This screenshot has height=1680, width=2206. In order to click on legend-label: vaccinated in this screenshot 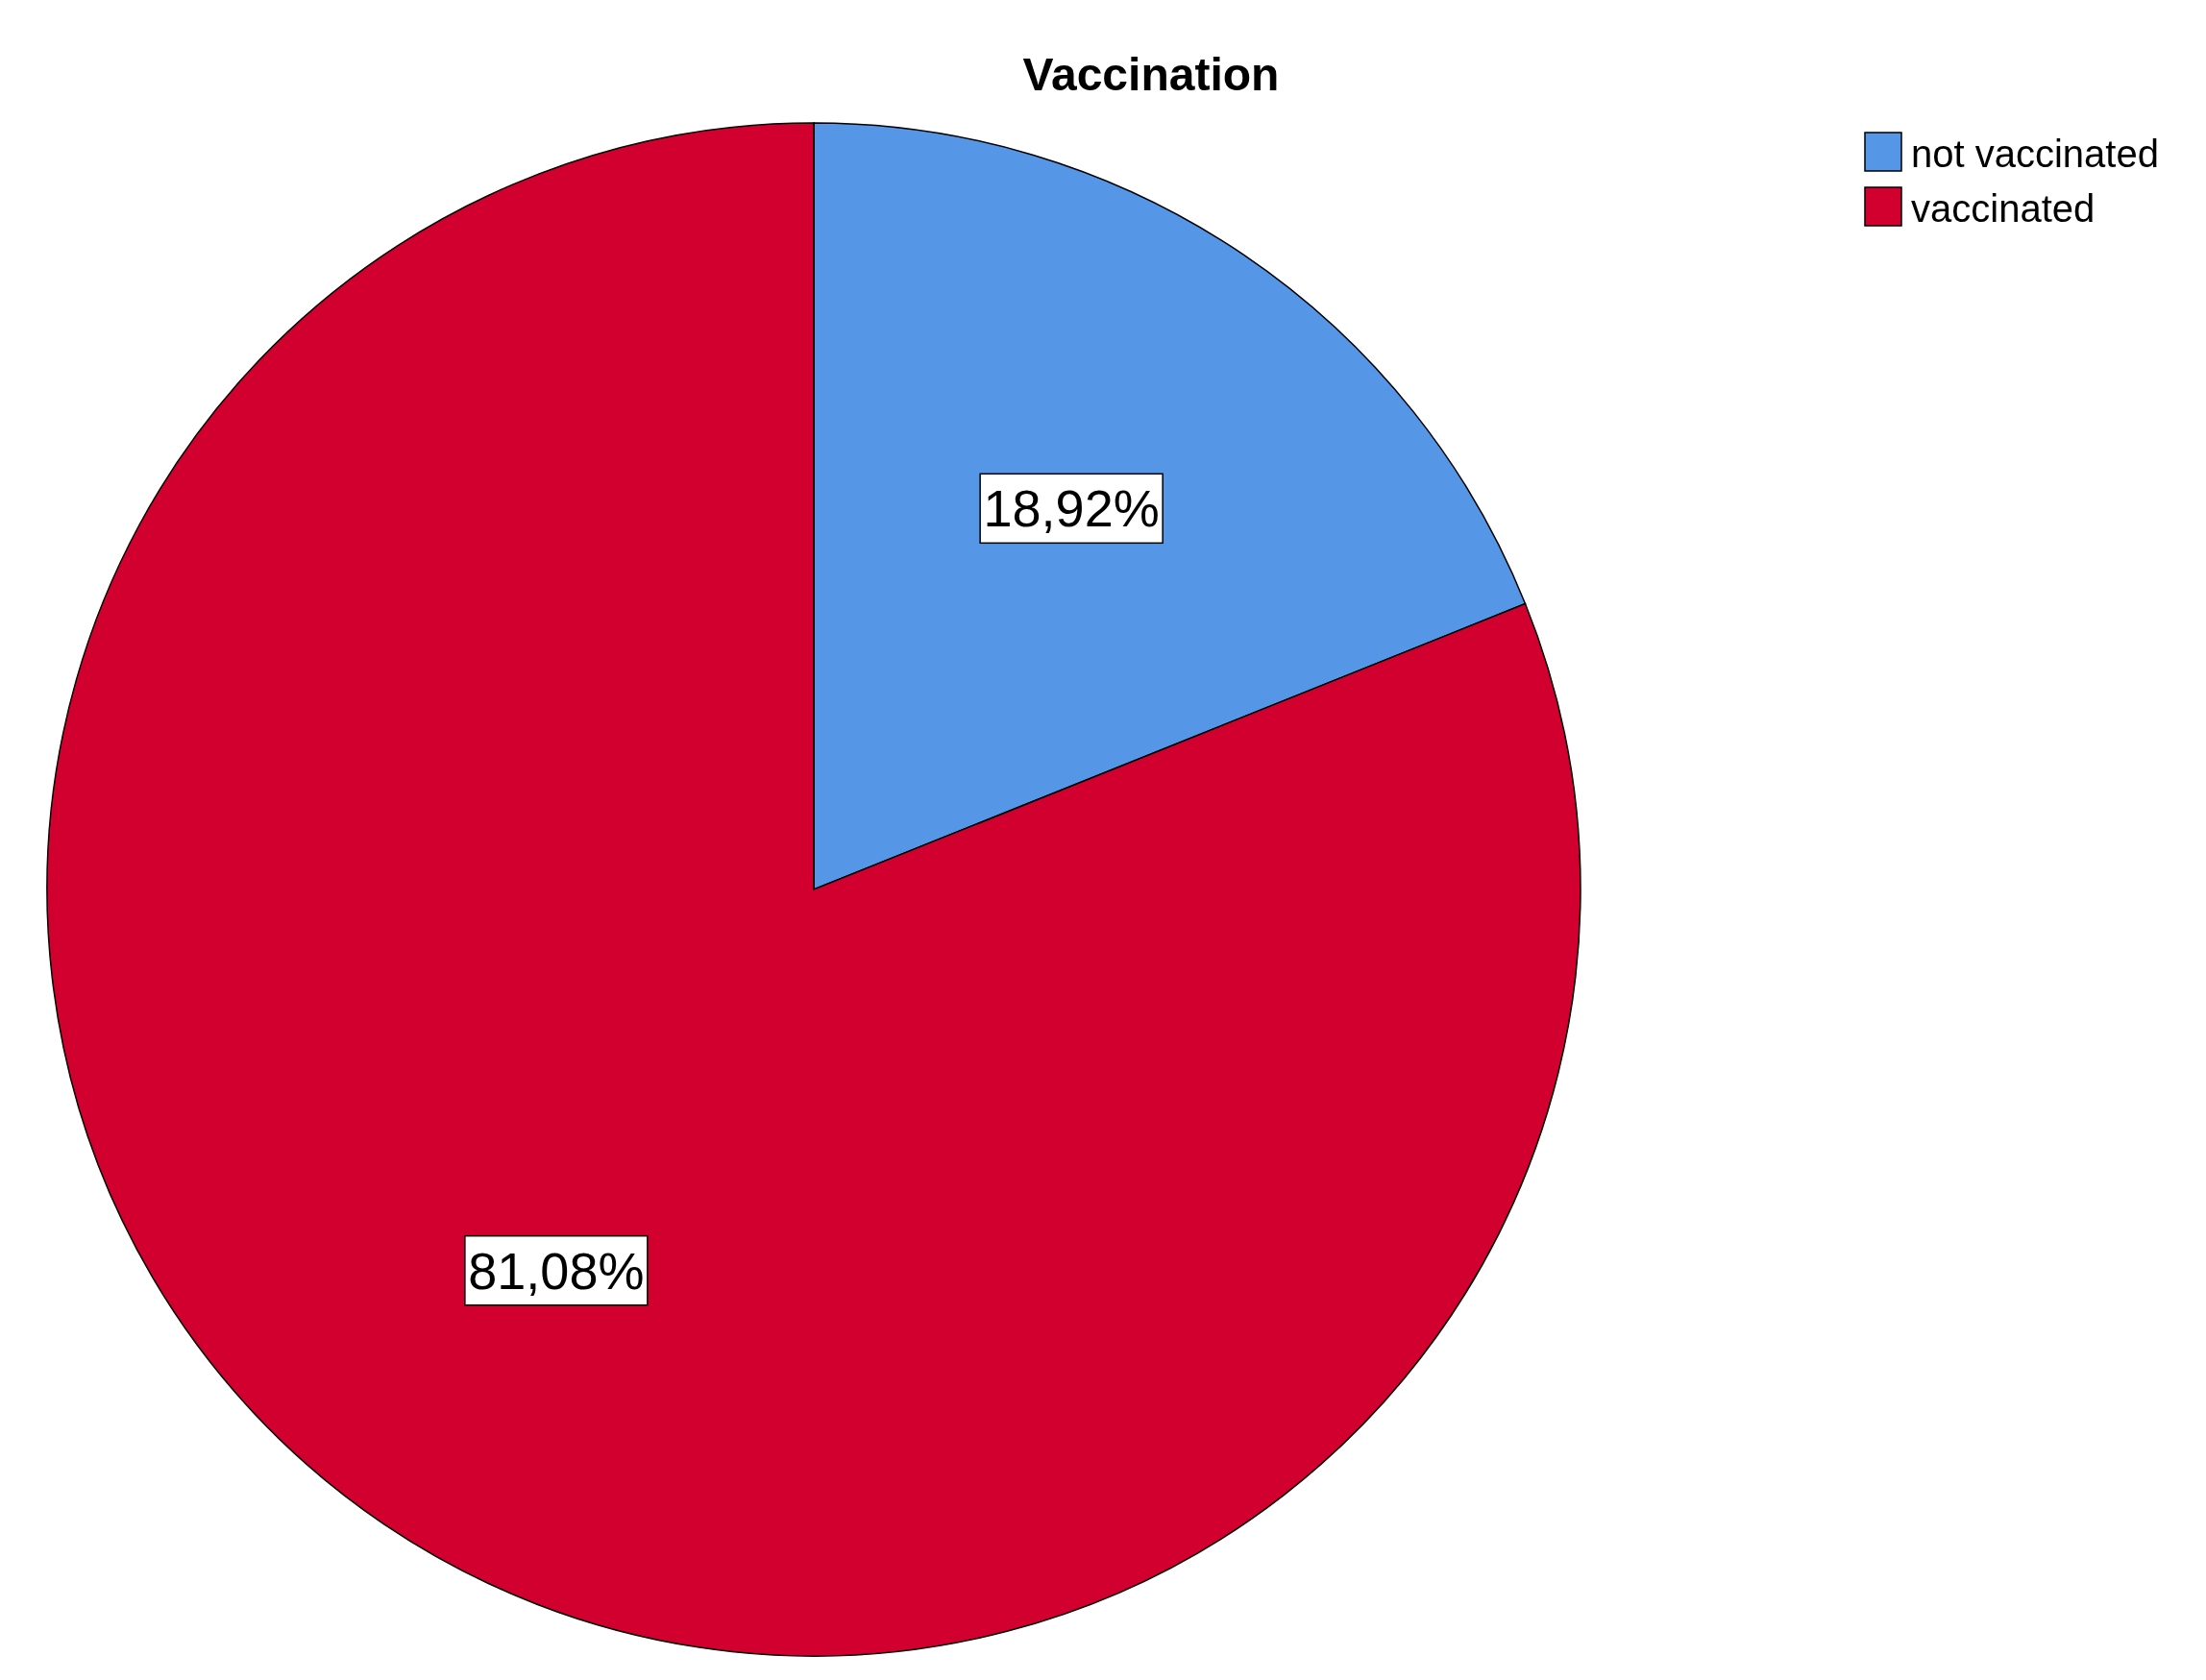, I will do `click(2004, 208)`.